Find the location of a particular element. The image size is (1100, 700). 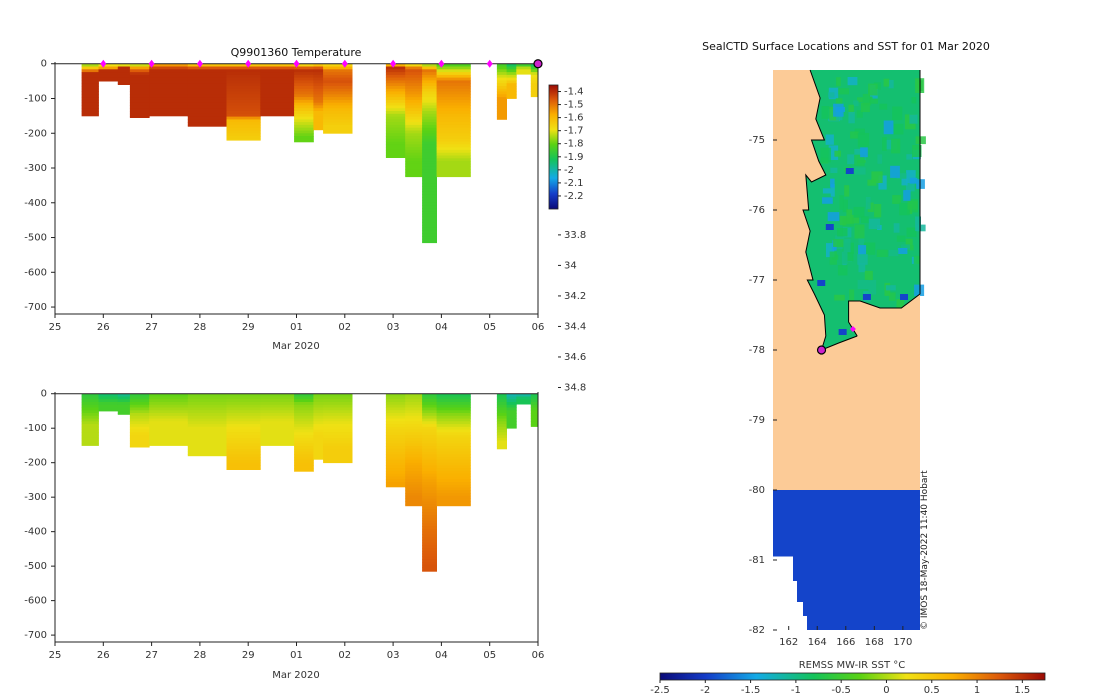

temp-colorbar-tick-label: -1.4 is located at coordinates (574, 92).